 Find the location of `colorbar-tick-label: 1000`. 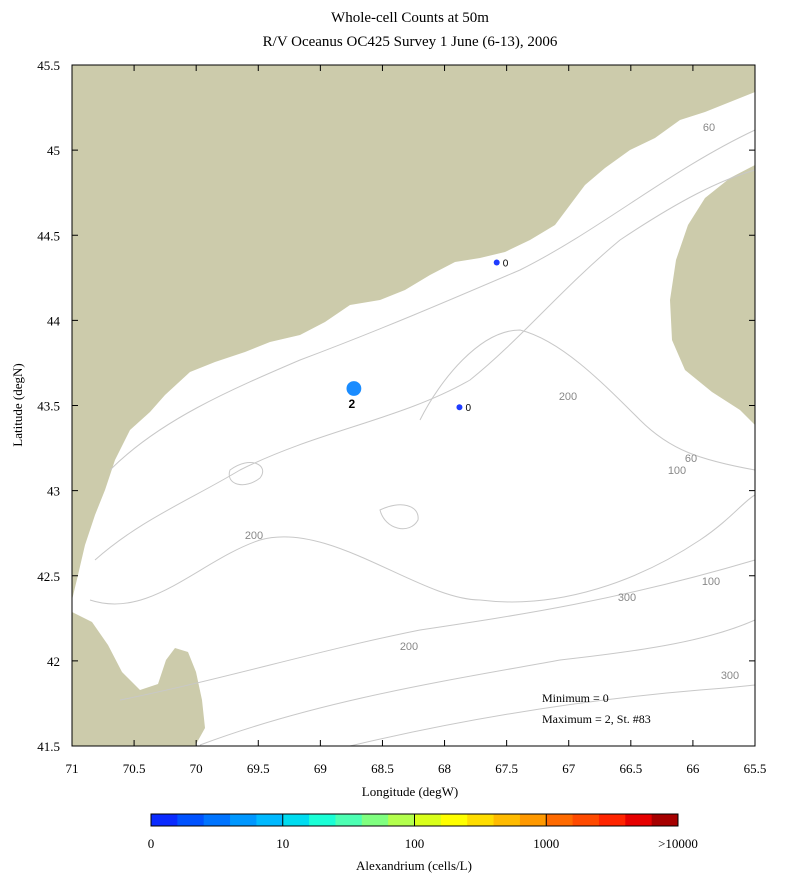

colorbar-tick-label: 1000 is located at coordinates (546, 843).